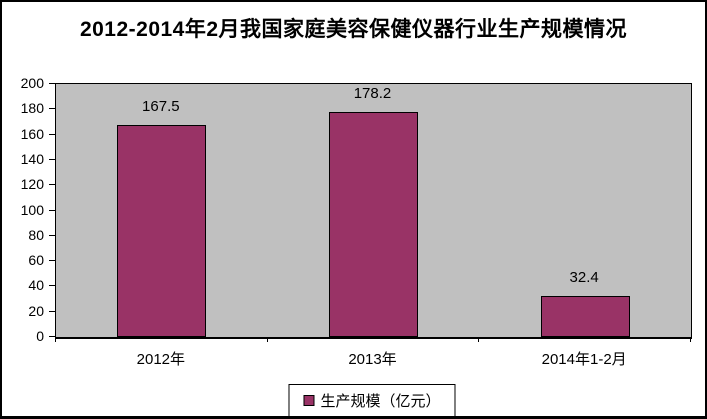 This screenshot has width=707, height=419. What do you see at coordinates (161, 359) in the screenshot?
I see `x-category-label: 2012年` at bounding box center [161, 359].